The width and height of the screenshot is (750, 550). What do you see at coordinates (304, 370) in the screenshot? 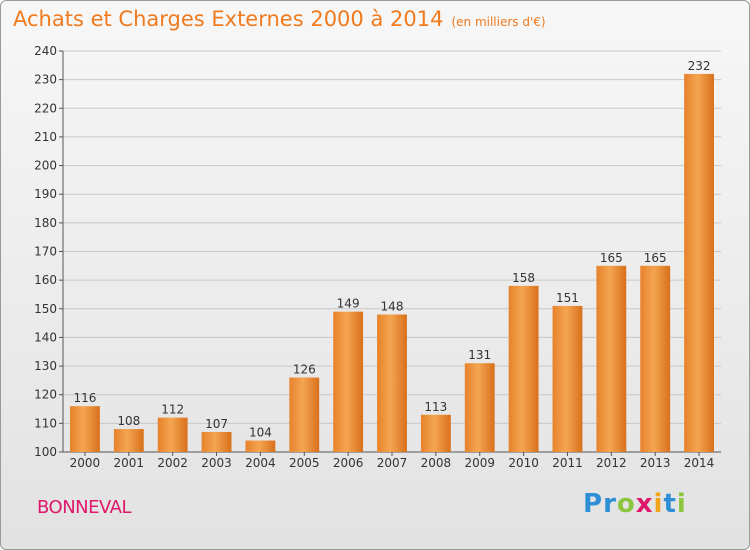
I see `data-label: 126` at bounding box center [304, 370].